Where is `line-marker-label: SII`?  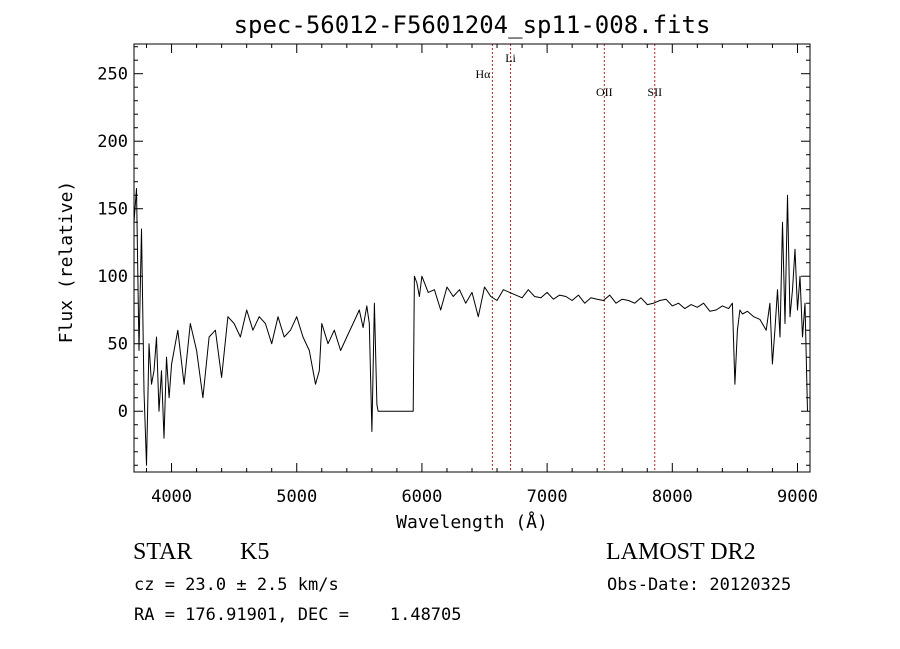
line-marker-label: SII is located at coordinates (654, 92).